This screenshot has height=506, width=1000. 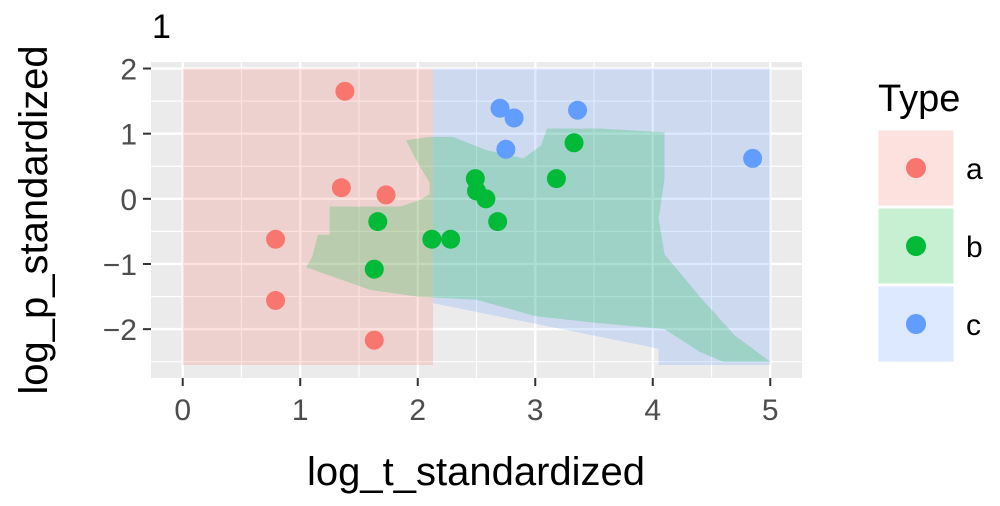 I want to click on x-tick-label: 3, so click(x=535, y=410).